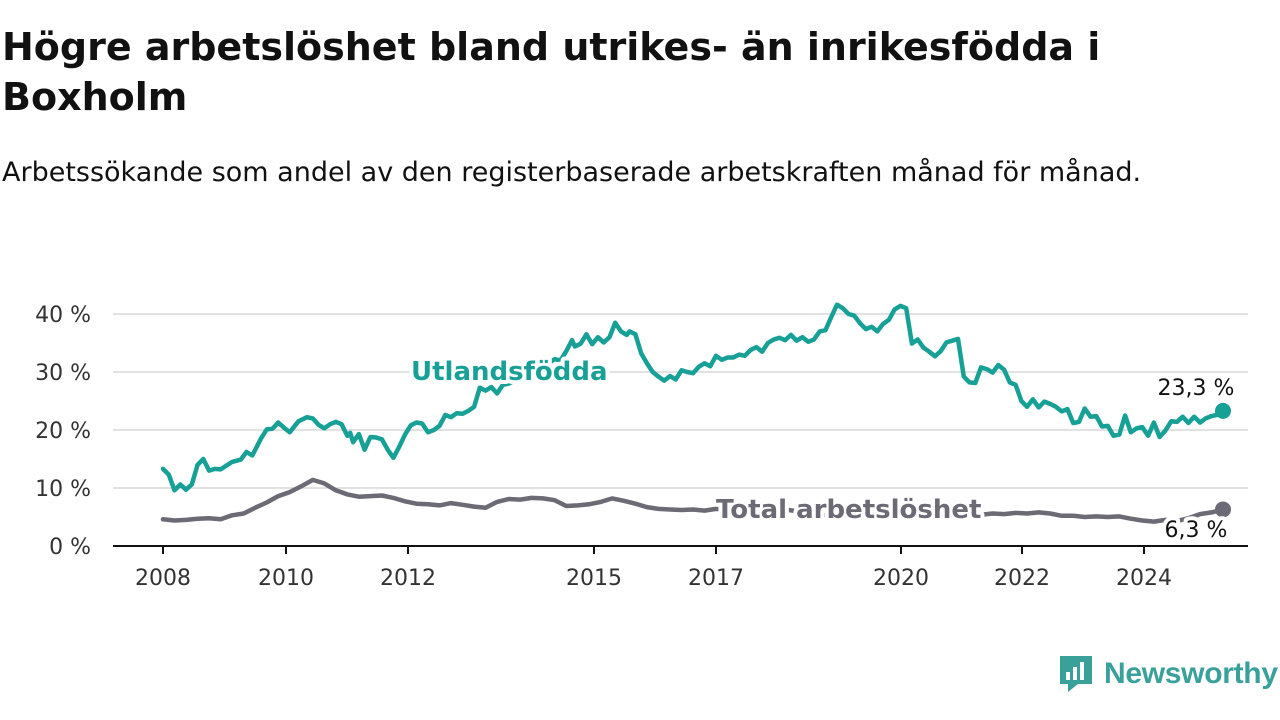 This screenshot has height=720, width=1280. What do you see at coordinates (1223, 410) in the screenshot?
I see `end-point-utlandsfodda` at bounding box center [1223, 410].